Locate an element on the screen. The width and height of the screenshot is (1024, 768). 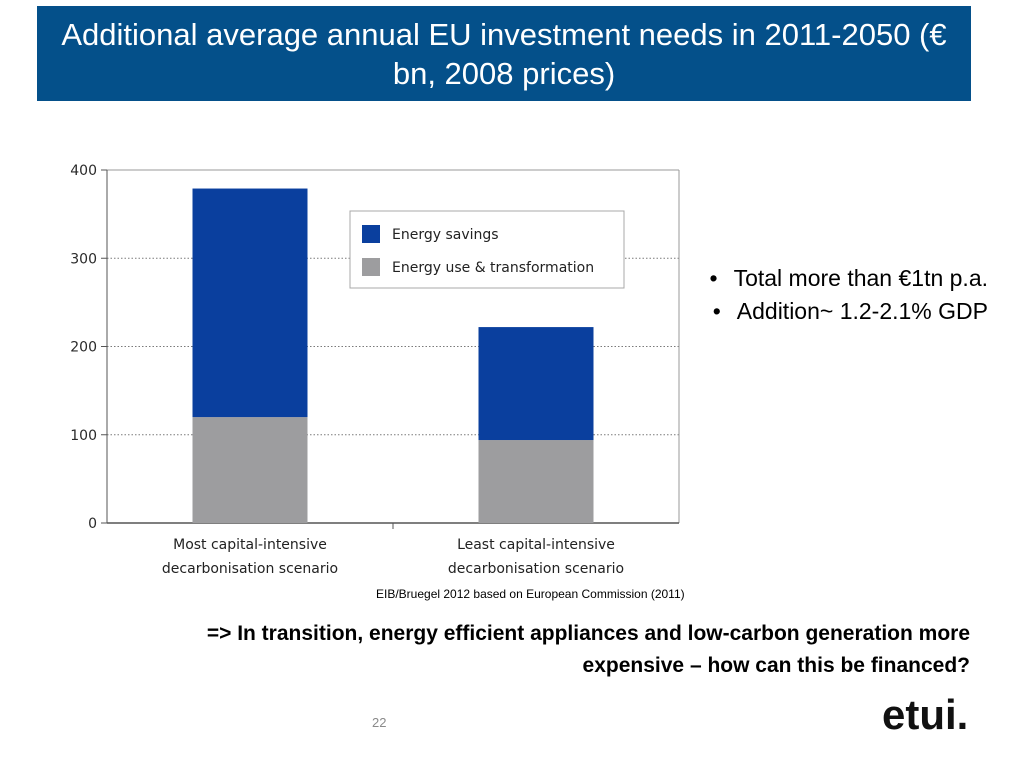
y-tick-label: 200 is located at coordinates (83, 348).